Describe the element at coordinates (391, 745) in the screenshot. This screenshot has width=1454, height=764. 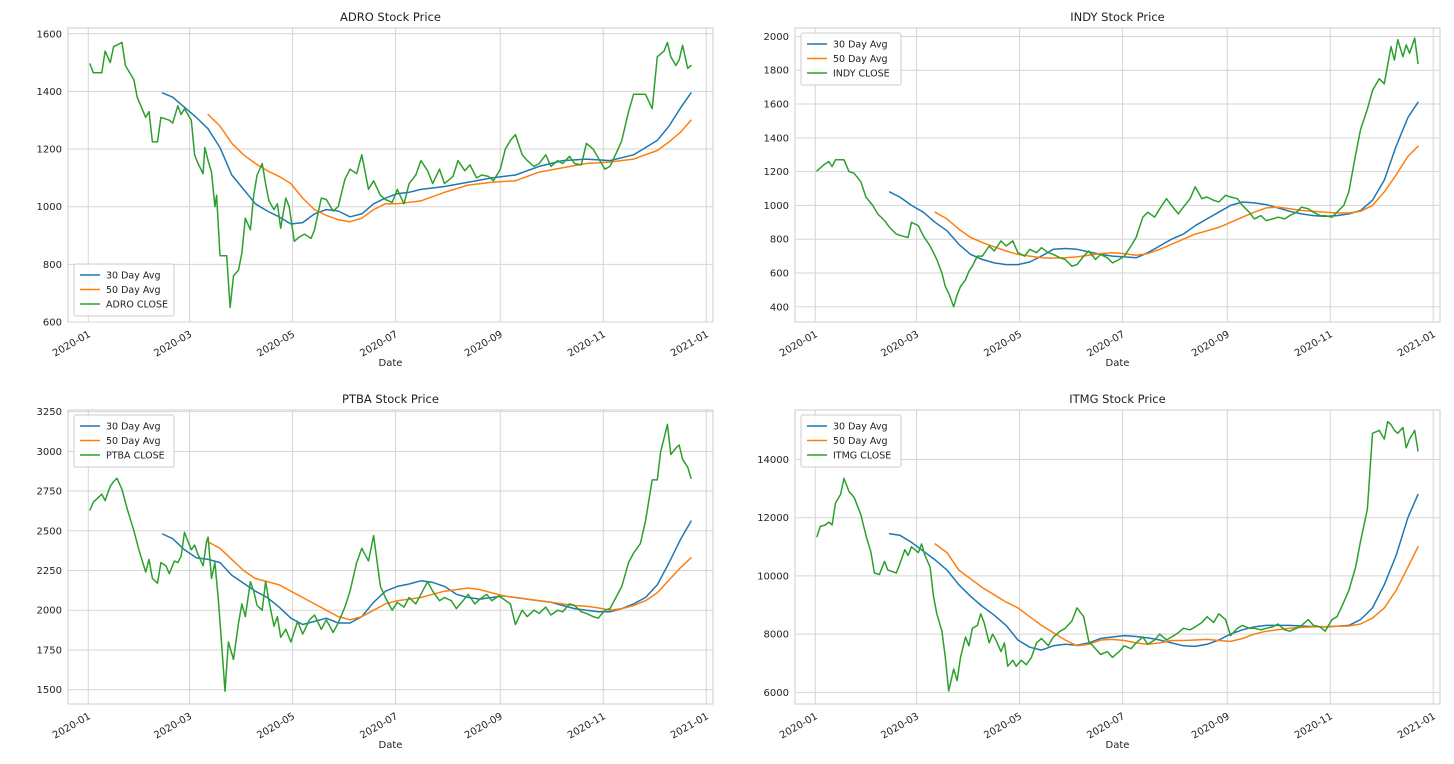
I see `ptba-x-axis-label: Date` at that location.